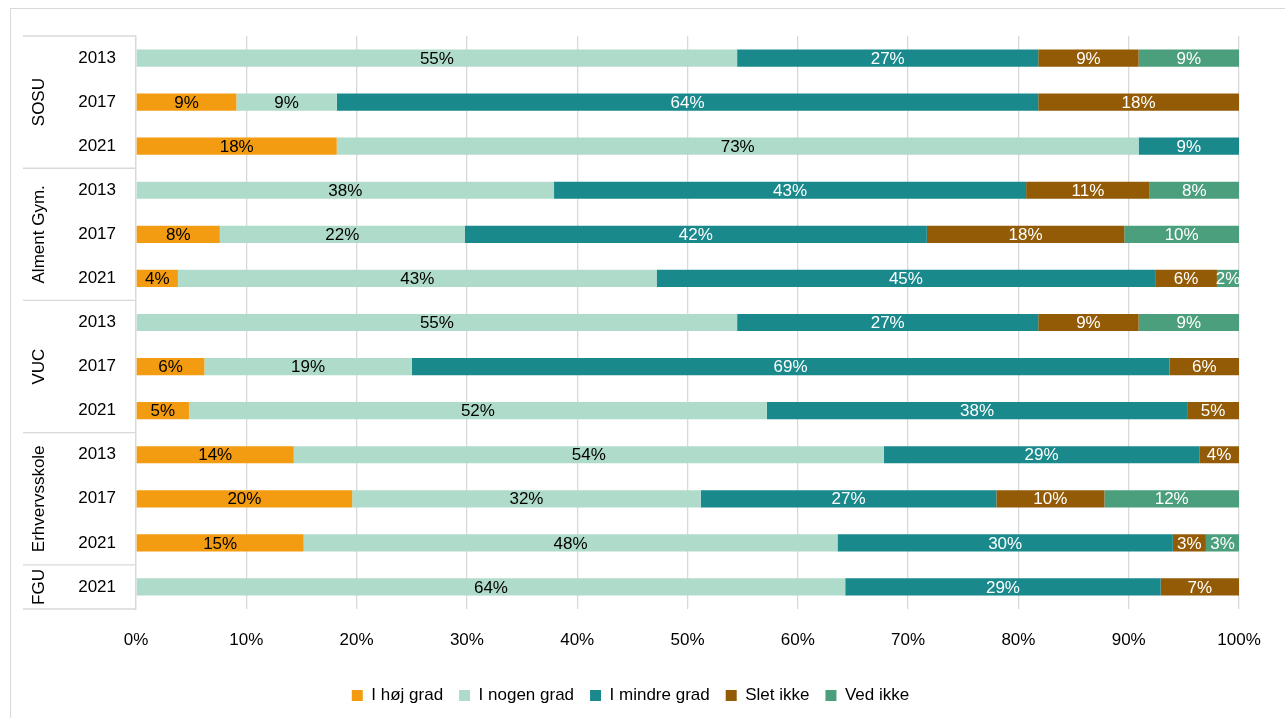 This screenshot has height=718, width=1285. I want to click on data-label: 12%, so click(1171, 499).